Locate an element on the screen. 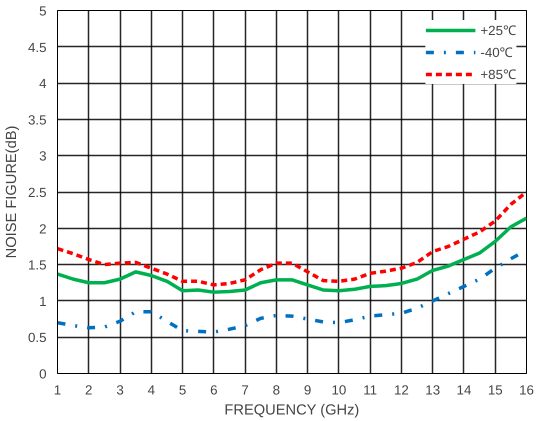  x-tick-label: 9 is located at coordinates (308, 390).